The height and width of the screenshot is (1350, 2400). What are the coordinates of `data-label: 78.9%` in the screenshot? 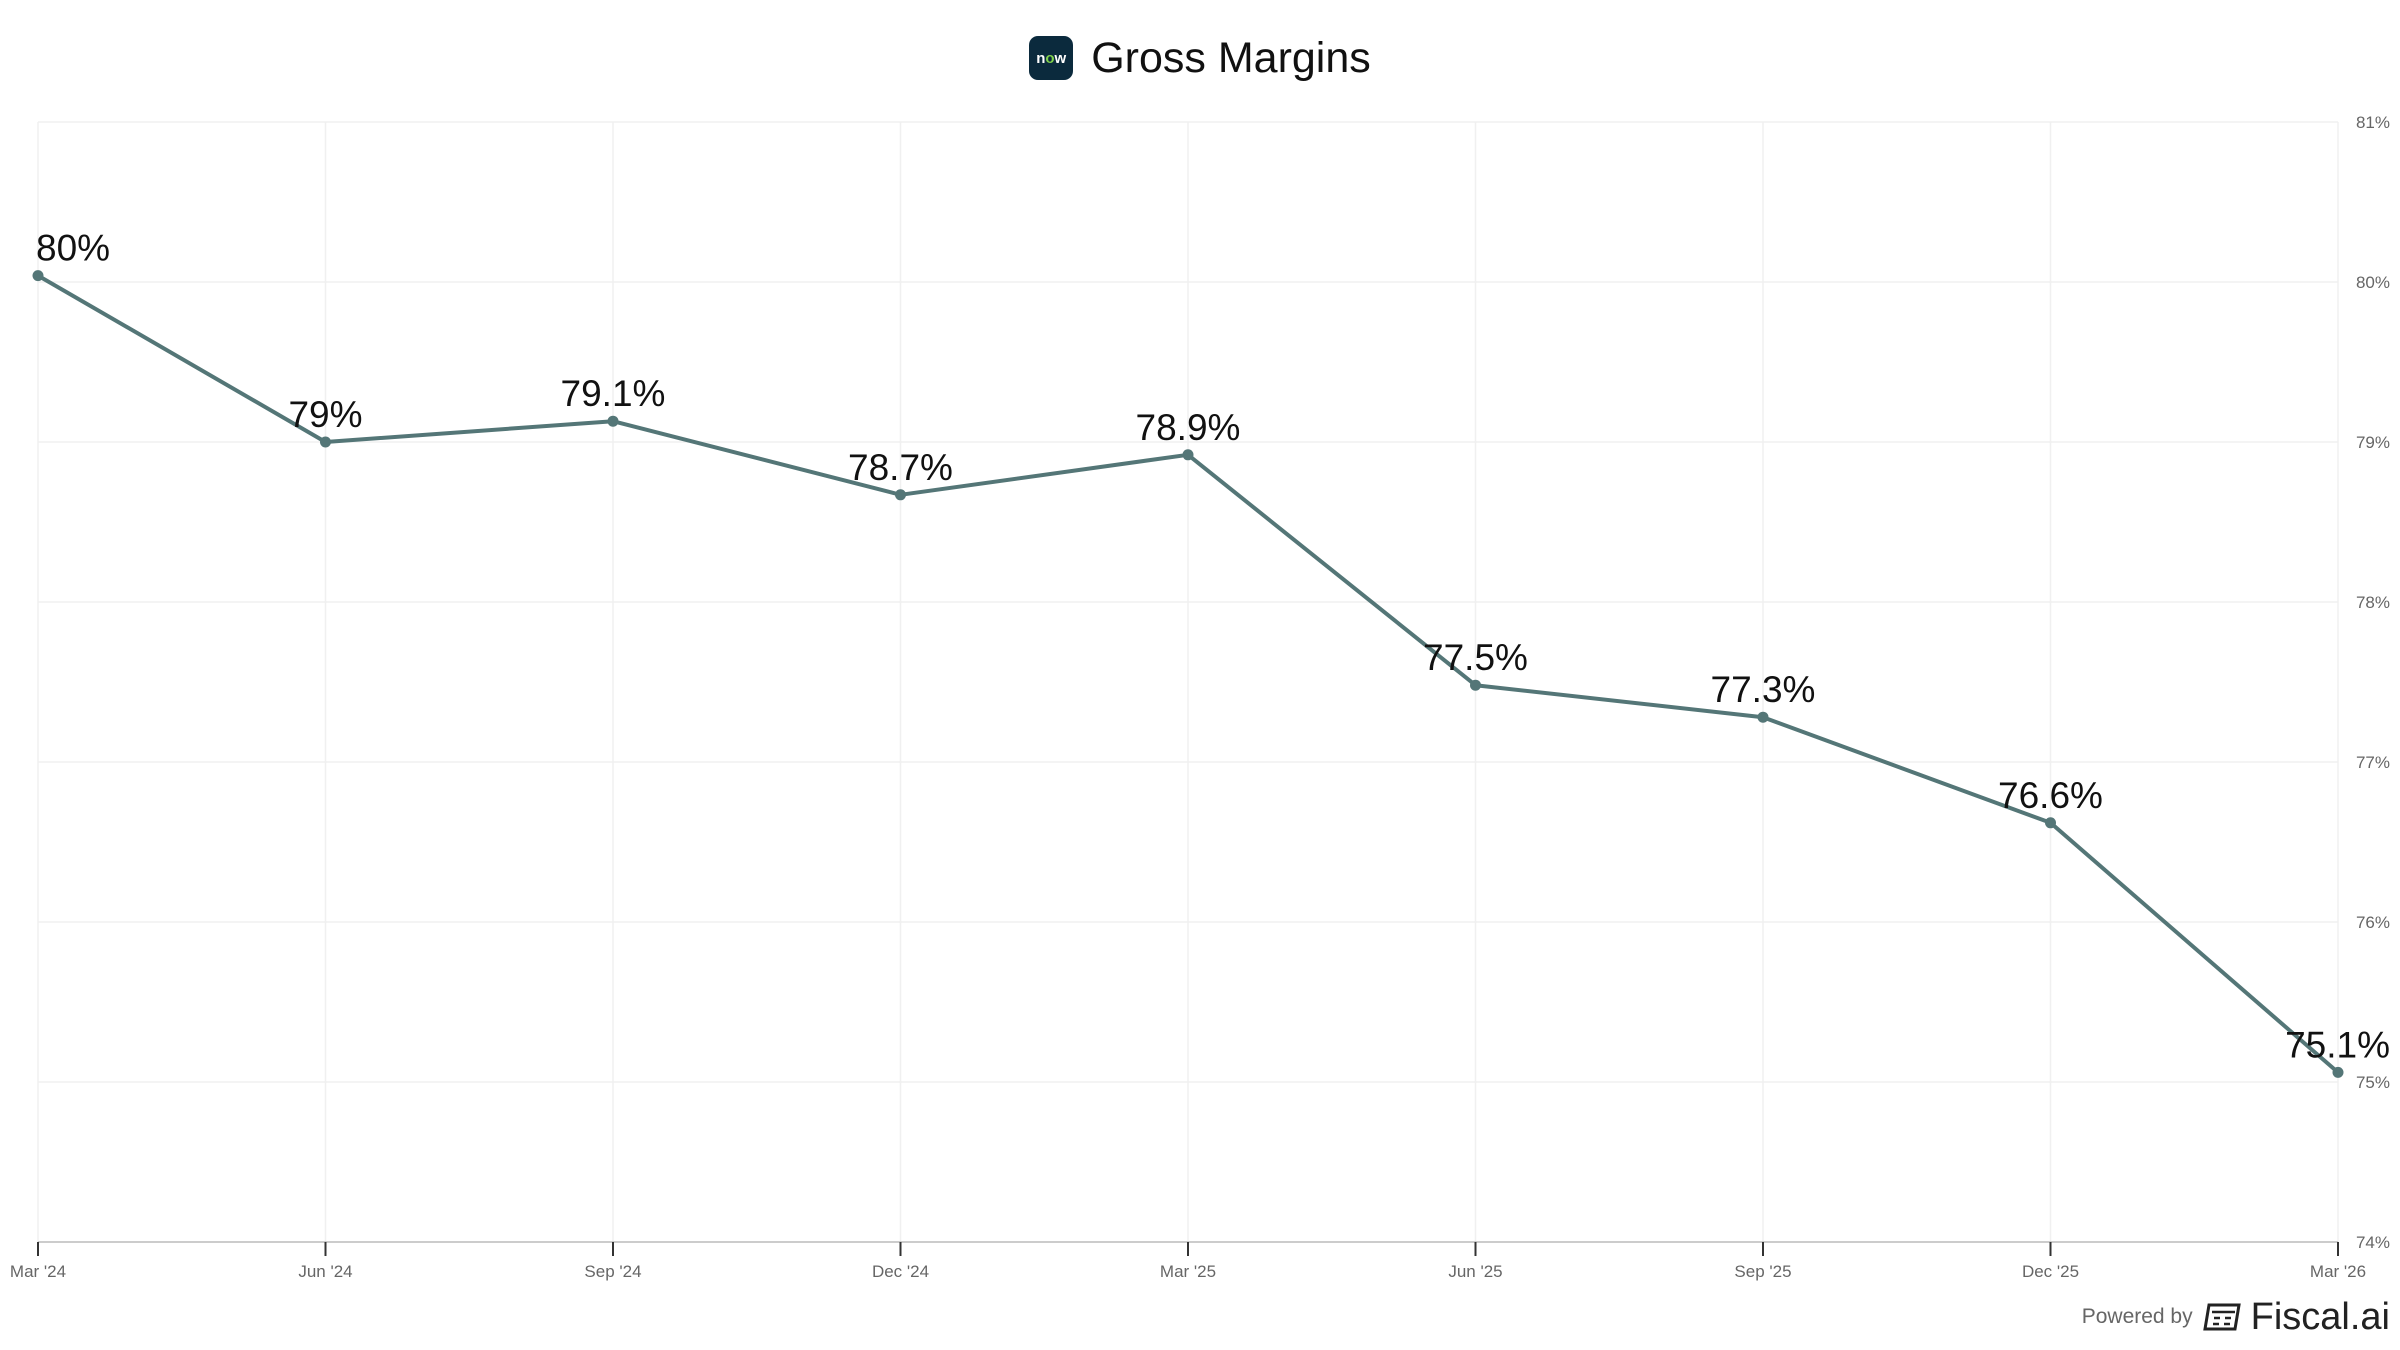 It's located at (1188, 427).